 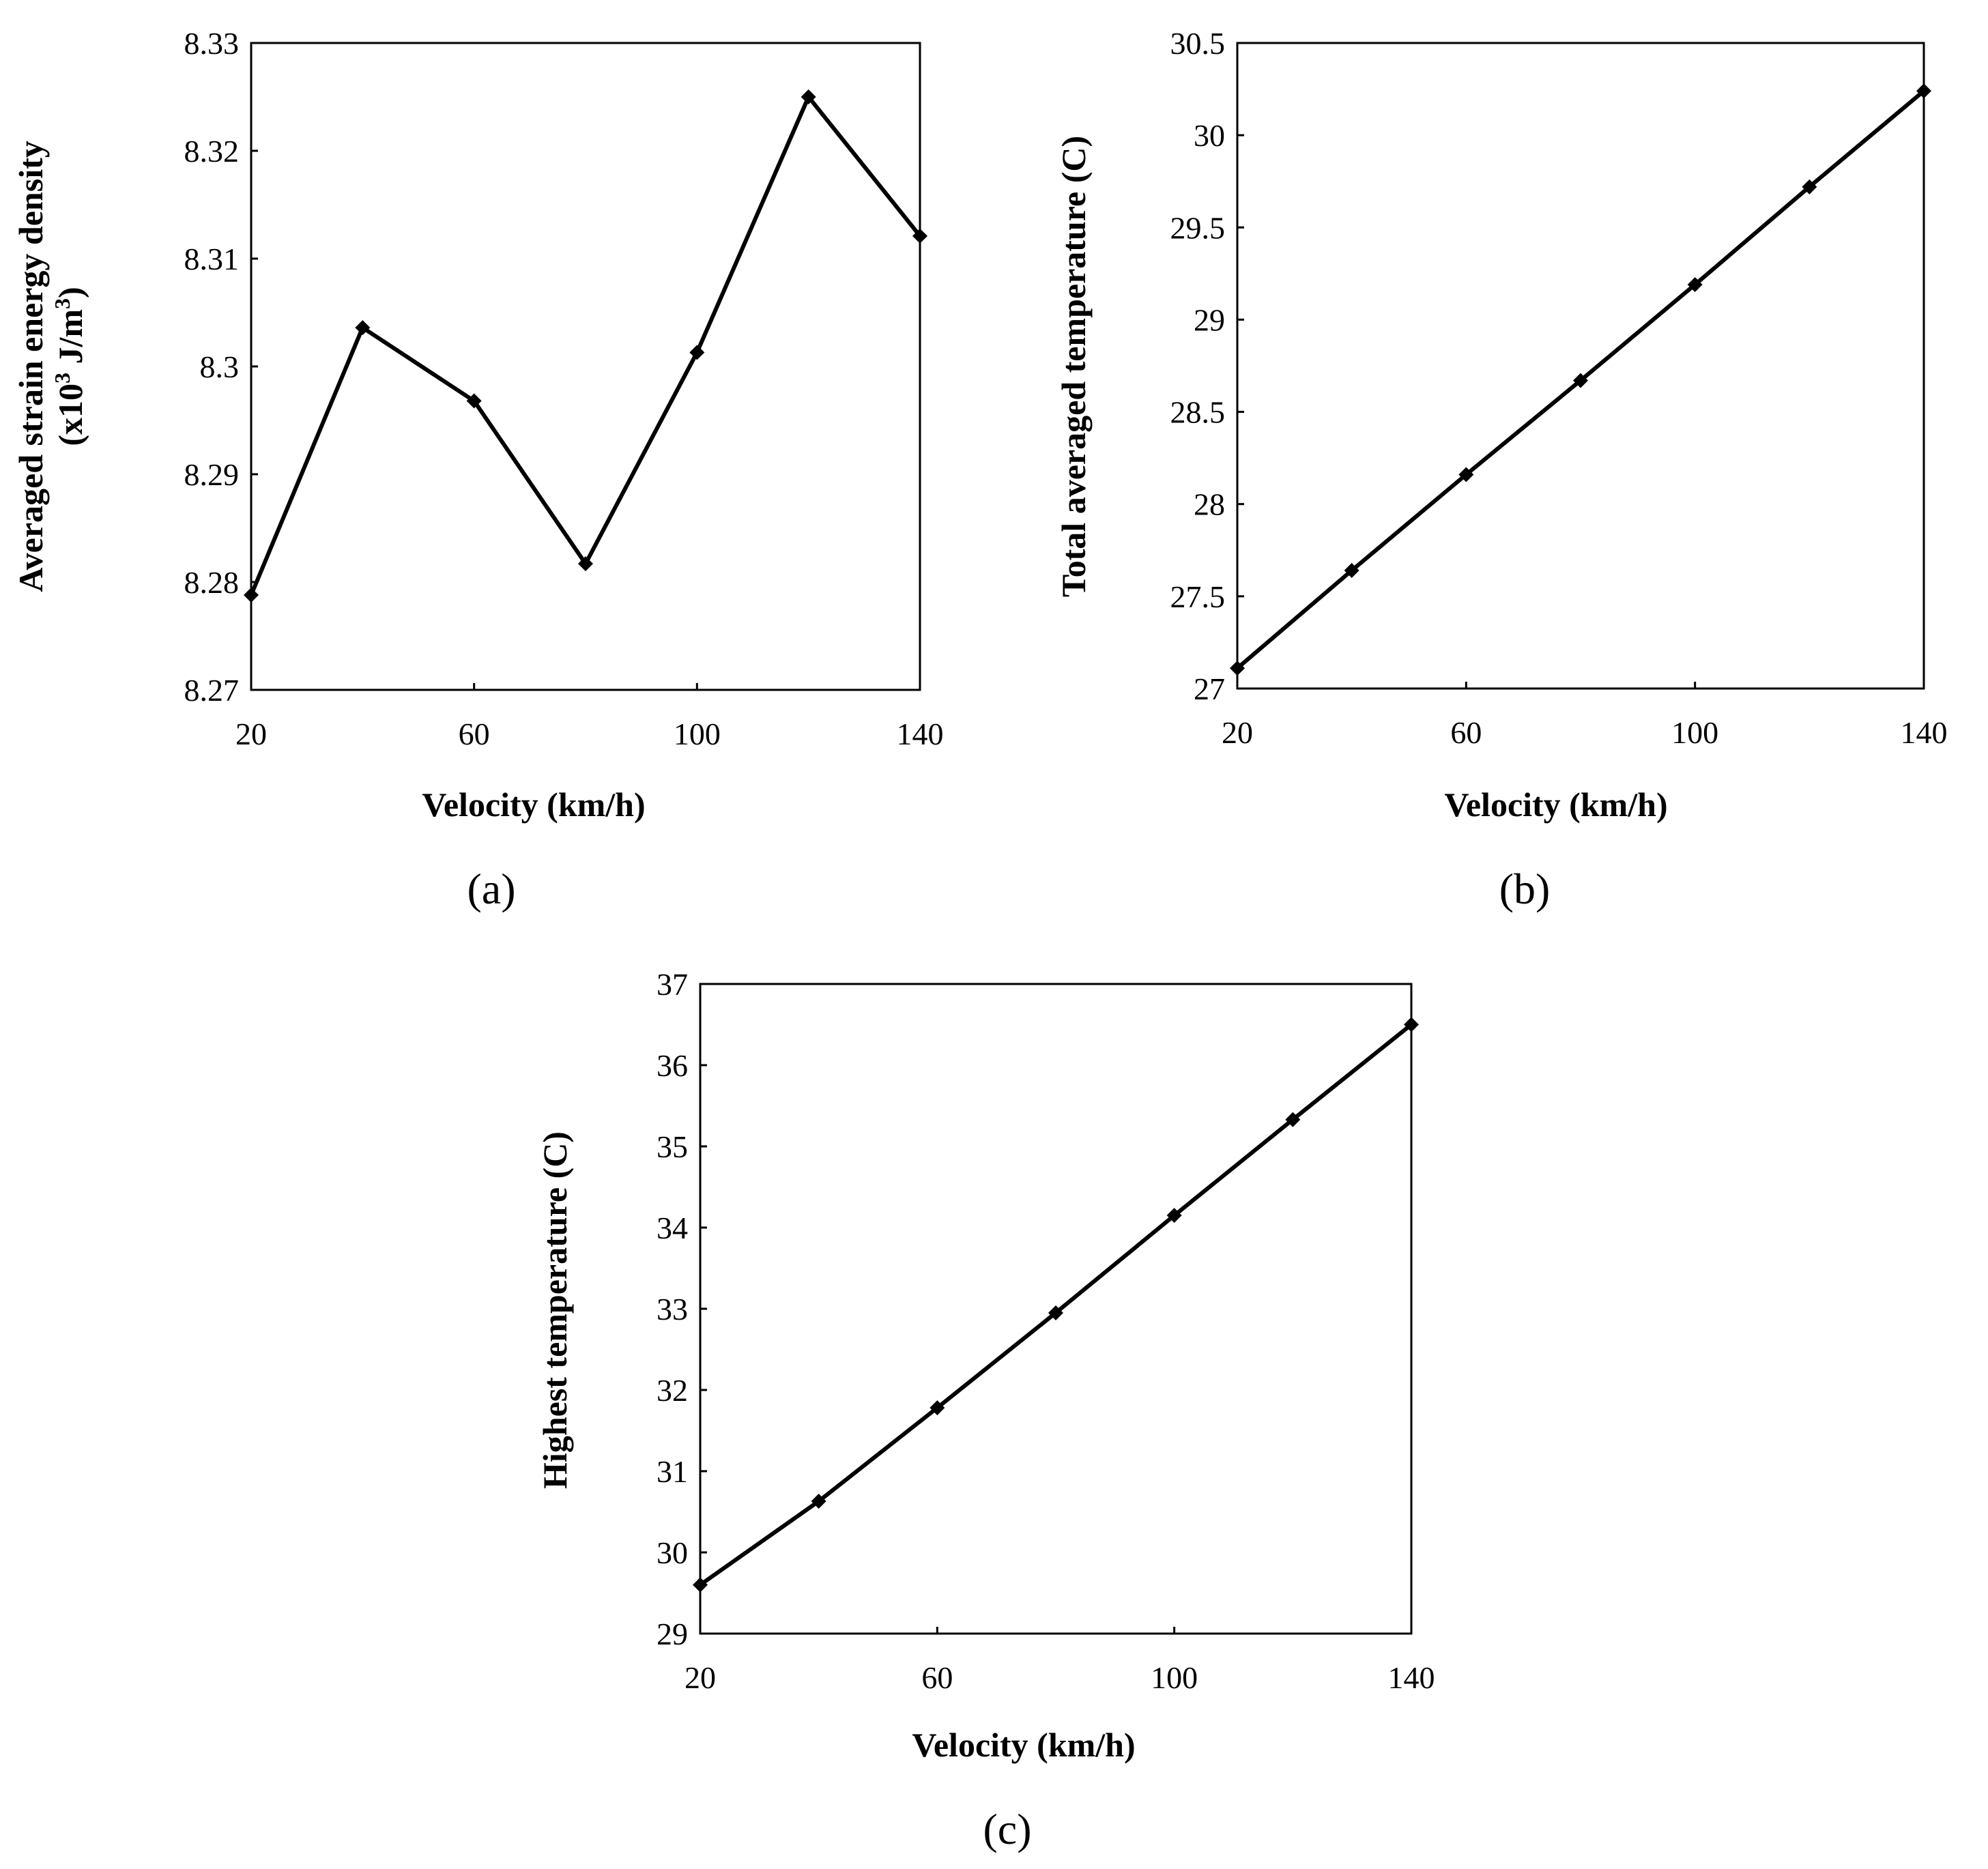 What do you see at coordinates (672, 1228) in the screenshot?
I see `panel-c-y-tick-label: 34` at bounding box center [672, 1228].